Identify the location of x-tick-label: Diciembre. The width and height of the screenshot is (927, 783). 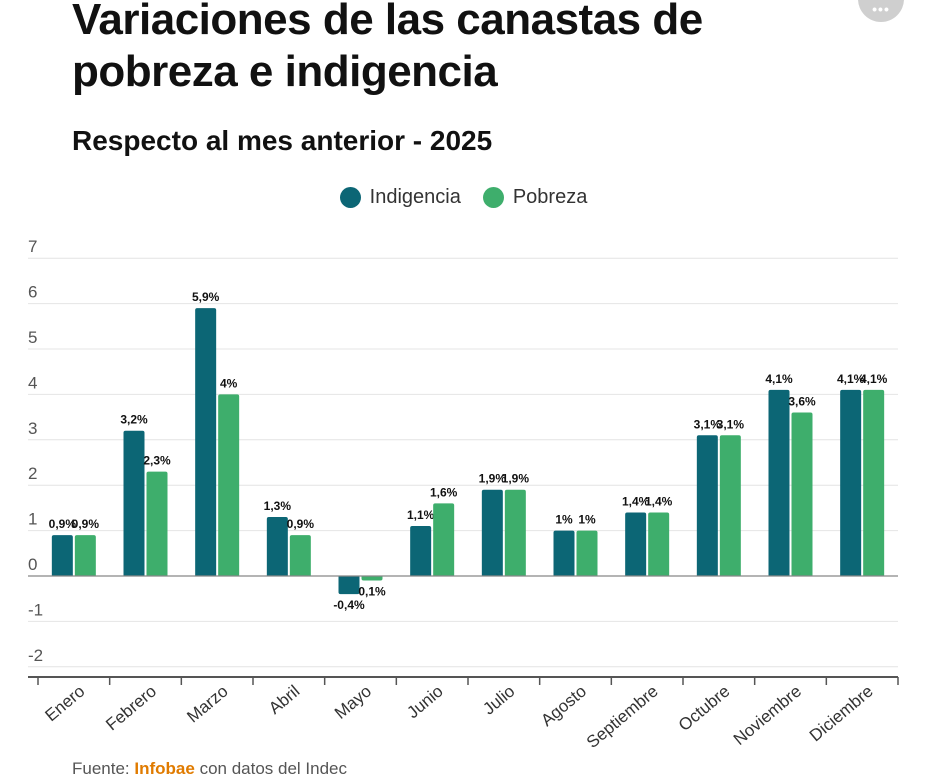
(841, 714).